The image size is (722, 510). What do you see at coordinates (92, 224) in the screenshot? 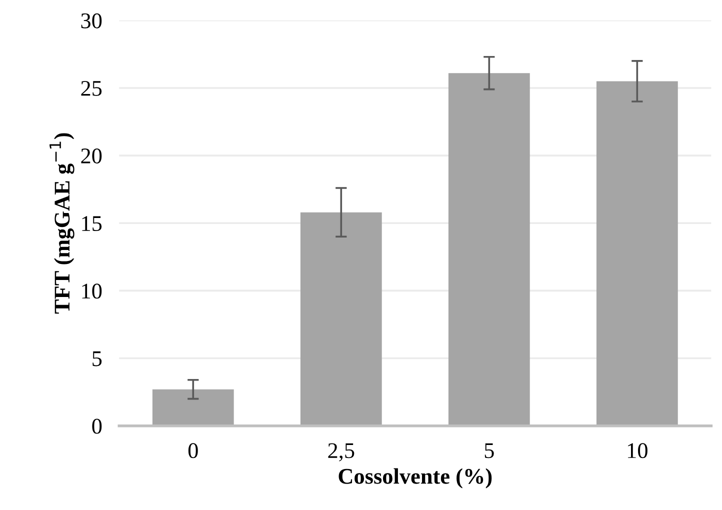
I see `y-tick-label: 15` at bounding box center [92, 224].